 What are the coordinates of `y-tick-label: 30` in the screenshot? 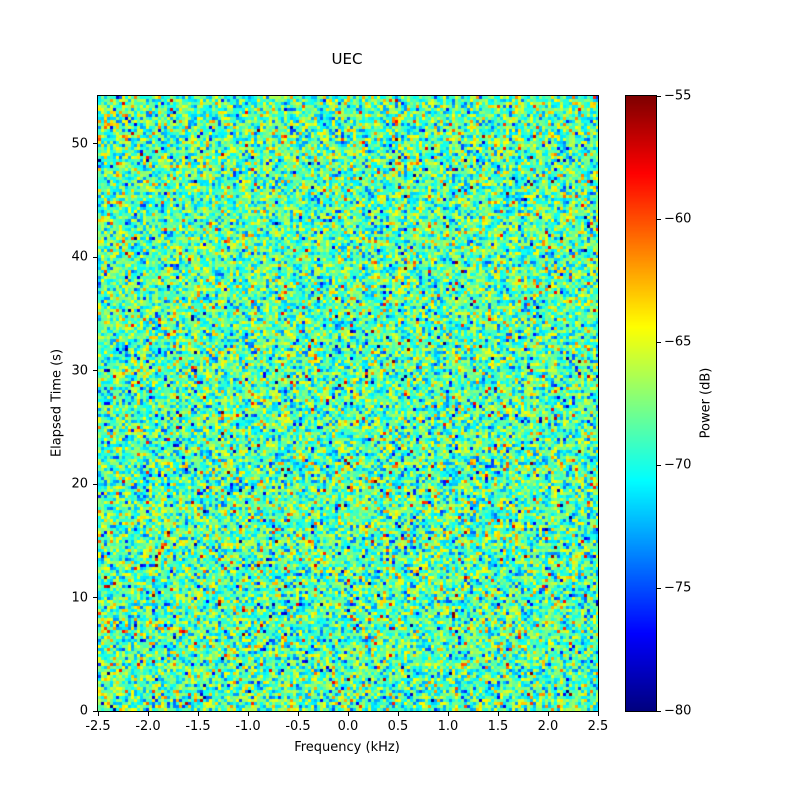 It's located at (79, 371).